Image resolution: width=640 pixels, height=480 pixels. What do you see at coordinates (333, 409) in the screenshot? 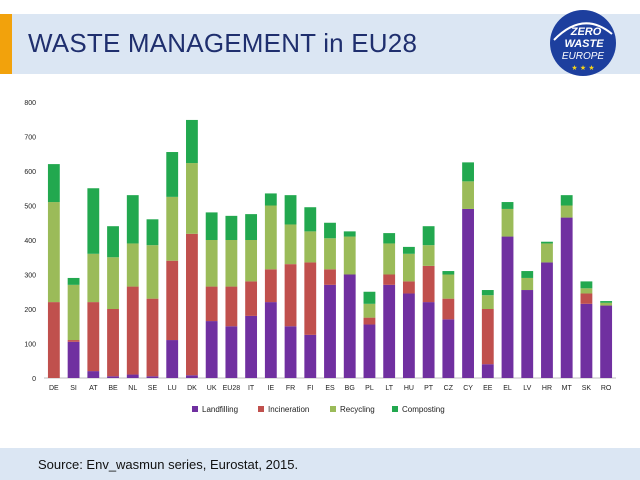
I see `legend-swatch-recycling` at bounding box center [333, 409].